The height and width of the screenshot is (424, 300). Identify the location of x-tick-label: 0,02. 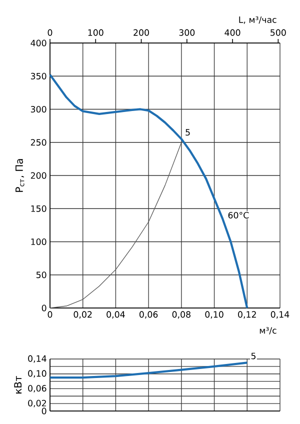
(83, 315).